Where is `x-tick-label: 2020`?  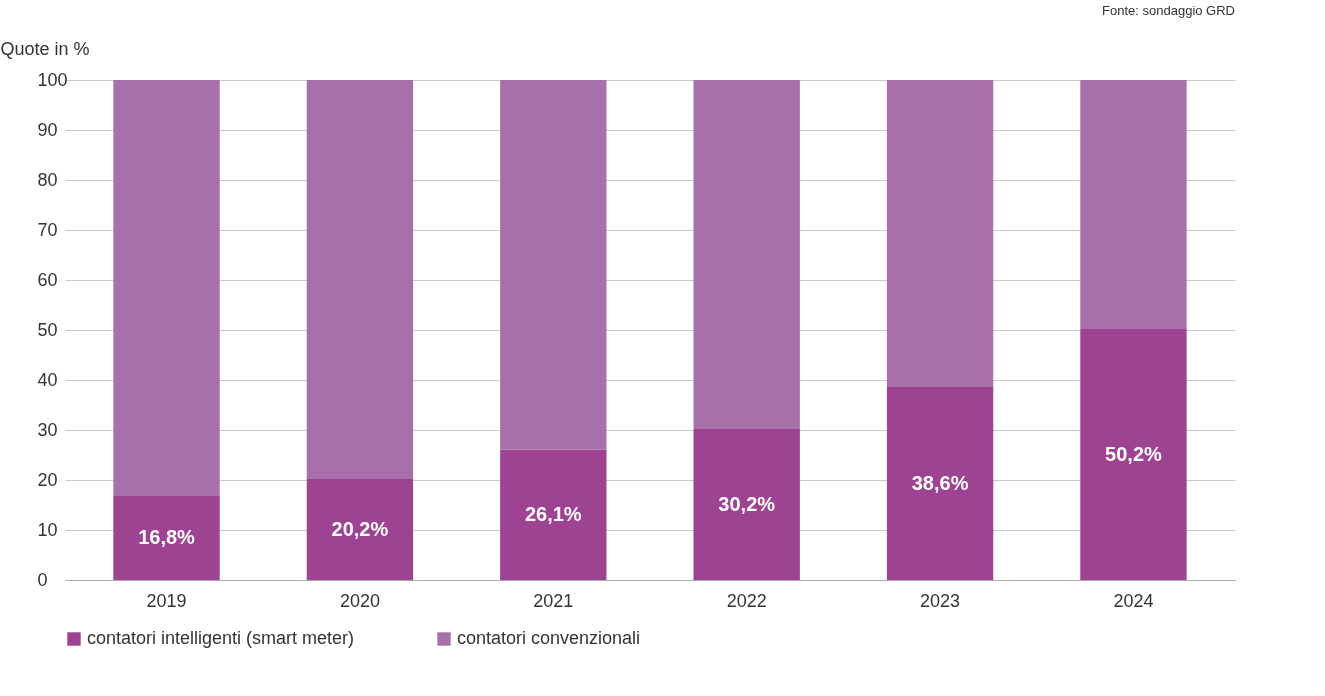 x-tick-label: 2020 is located at coordinates (359, 600).